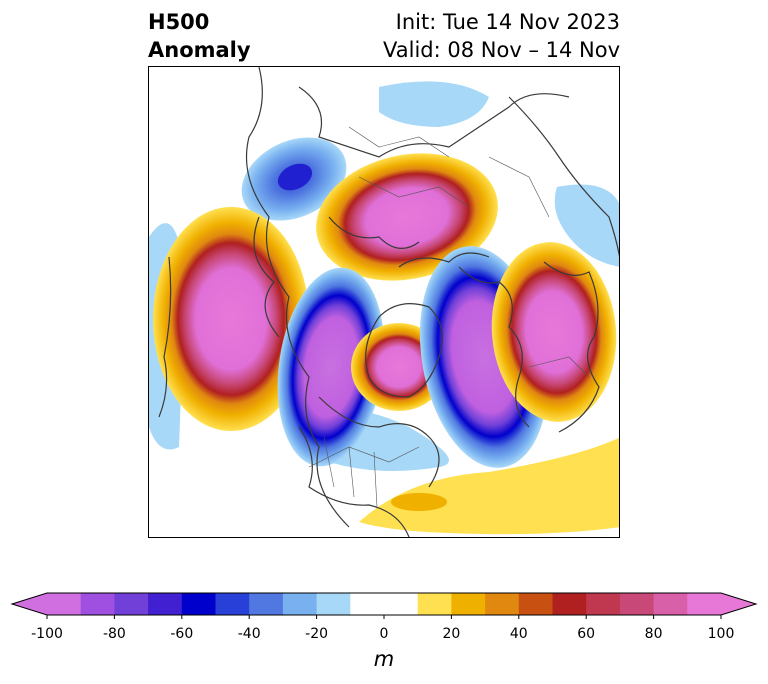 The height and width of the screenshot is (684, 768). Describe the element at coordinates (518, 634) in the screenshot. I see `colorbar-tick-label: 40` at that location.